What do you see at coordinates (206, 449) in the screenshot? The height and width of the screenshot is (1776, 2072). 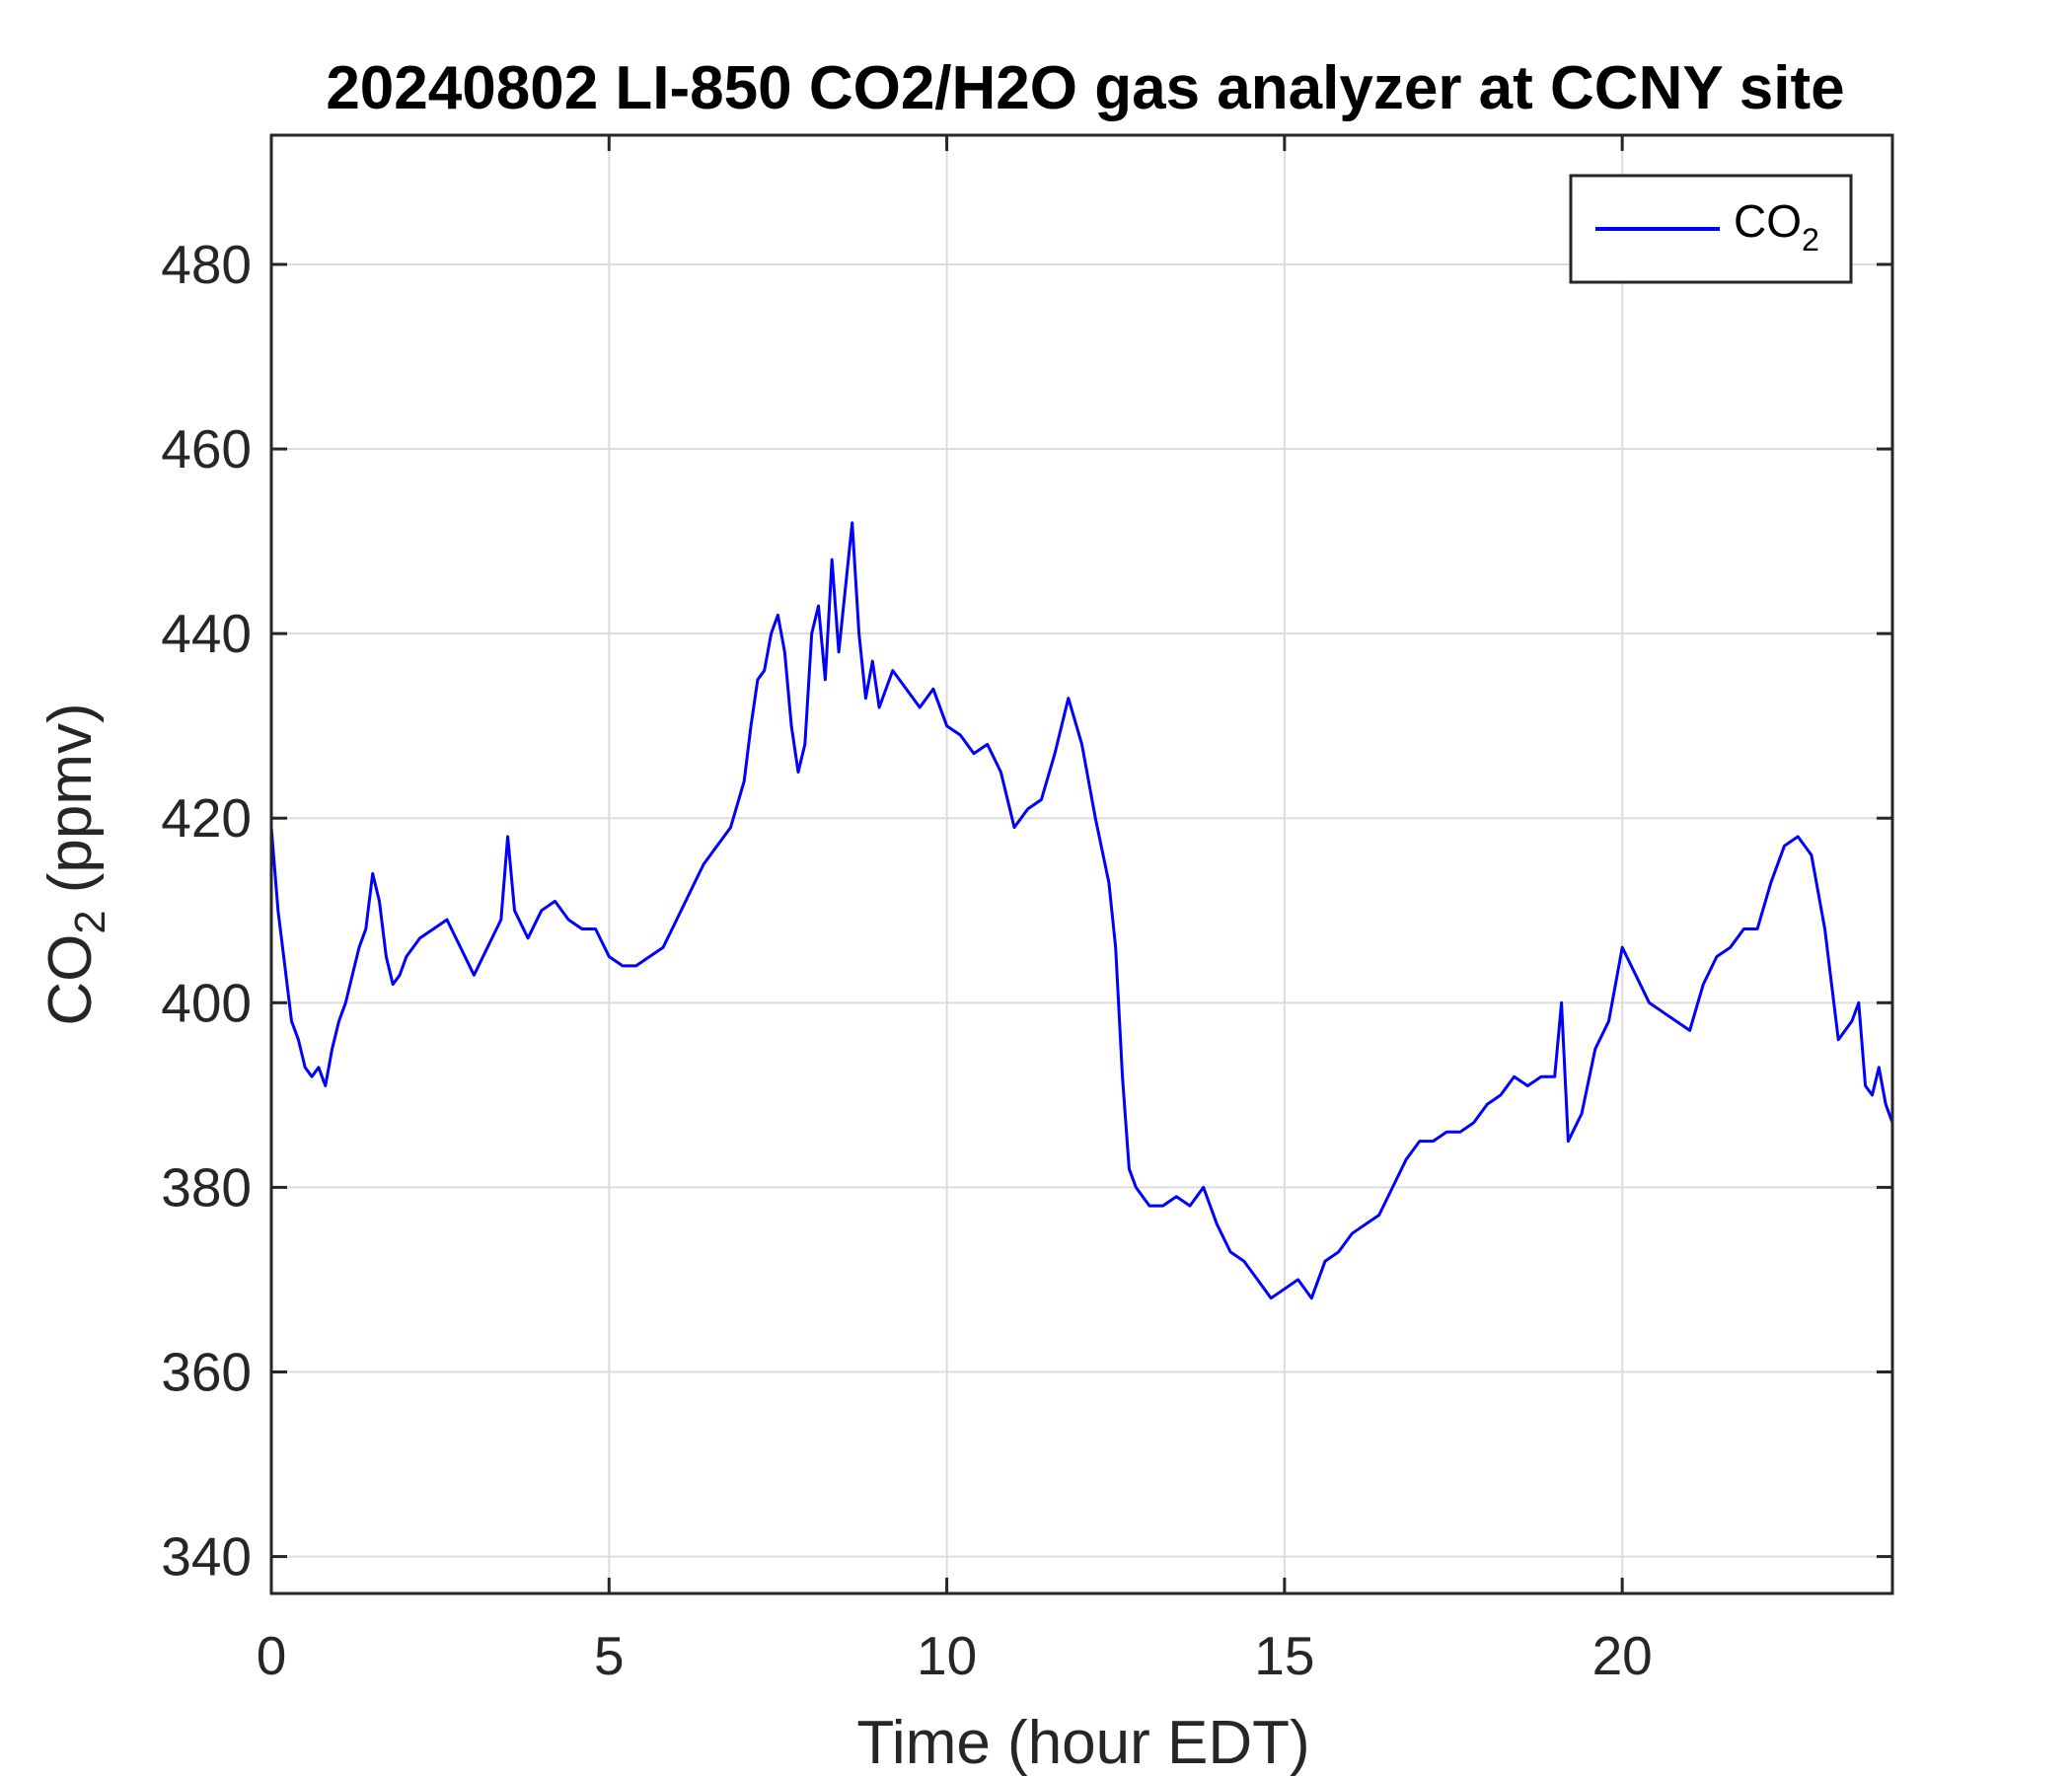 I see `y-tick-label: 460` at bounding box center [206, 449].